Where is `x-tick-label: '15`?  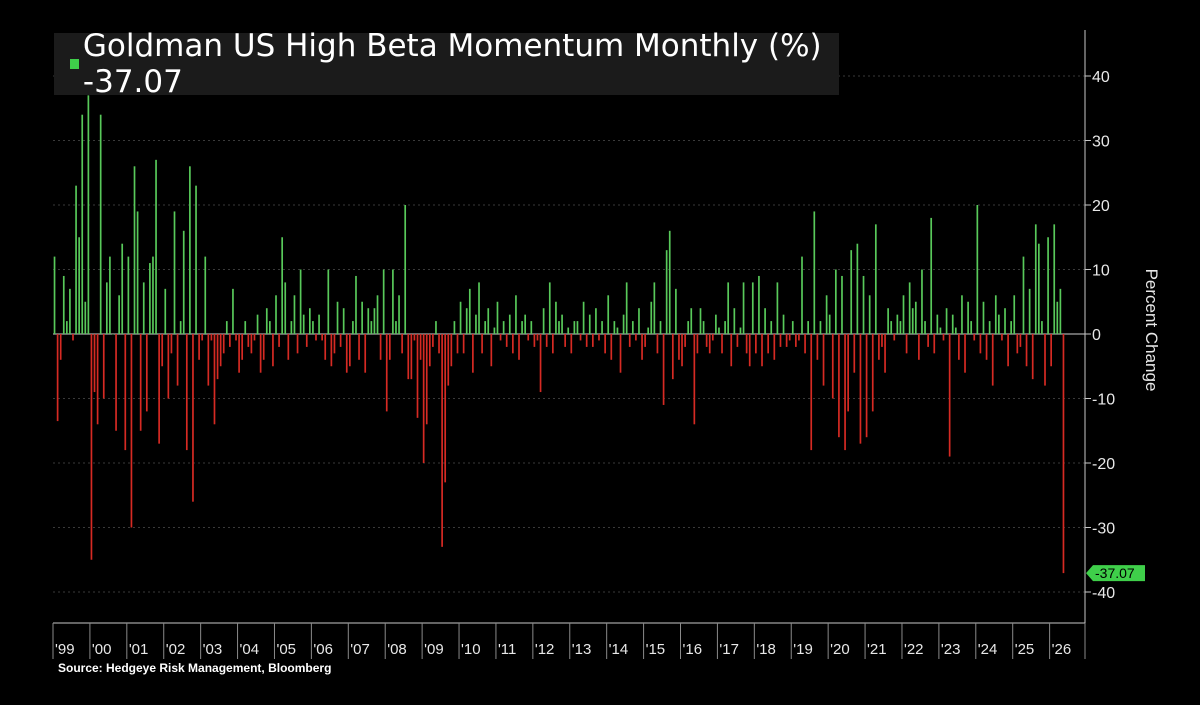 x-tick-label: '15 is located at coordinates (656, 649).